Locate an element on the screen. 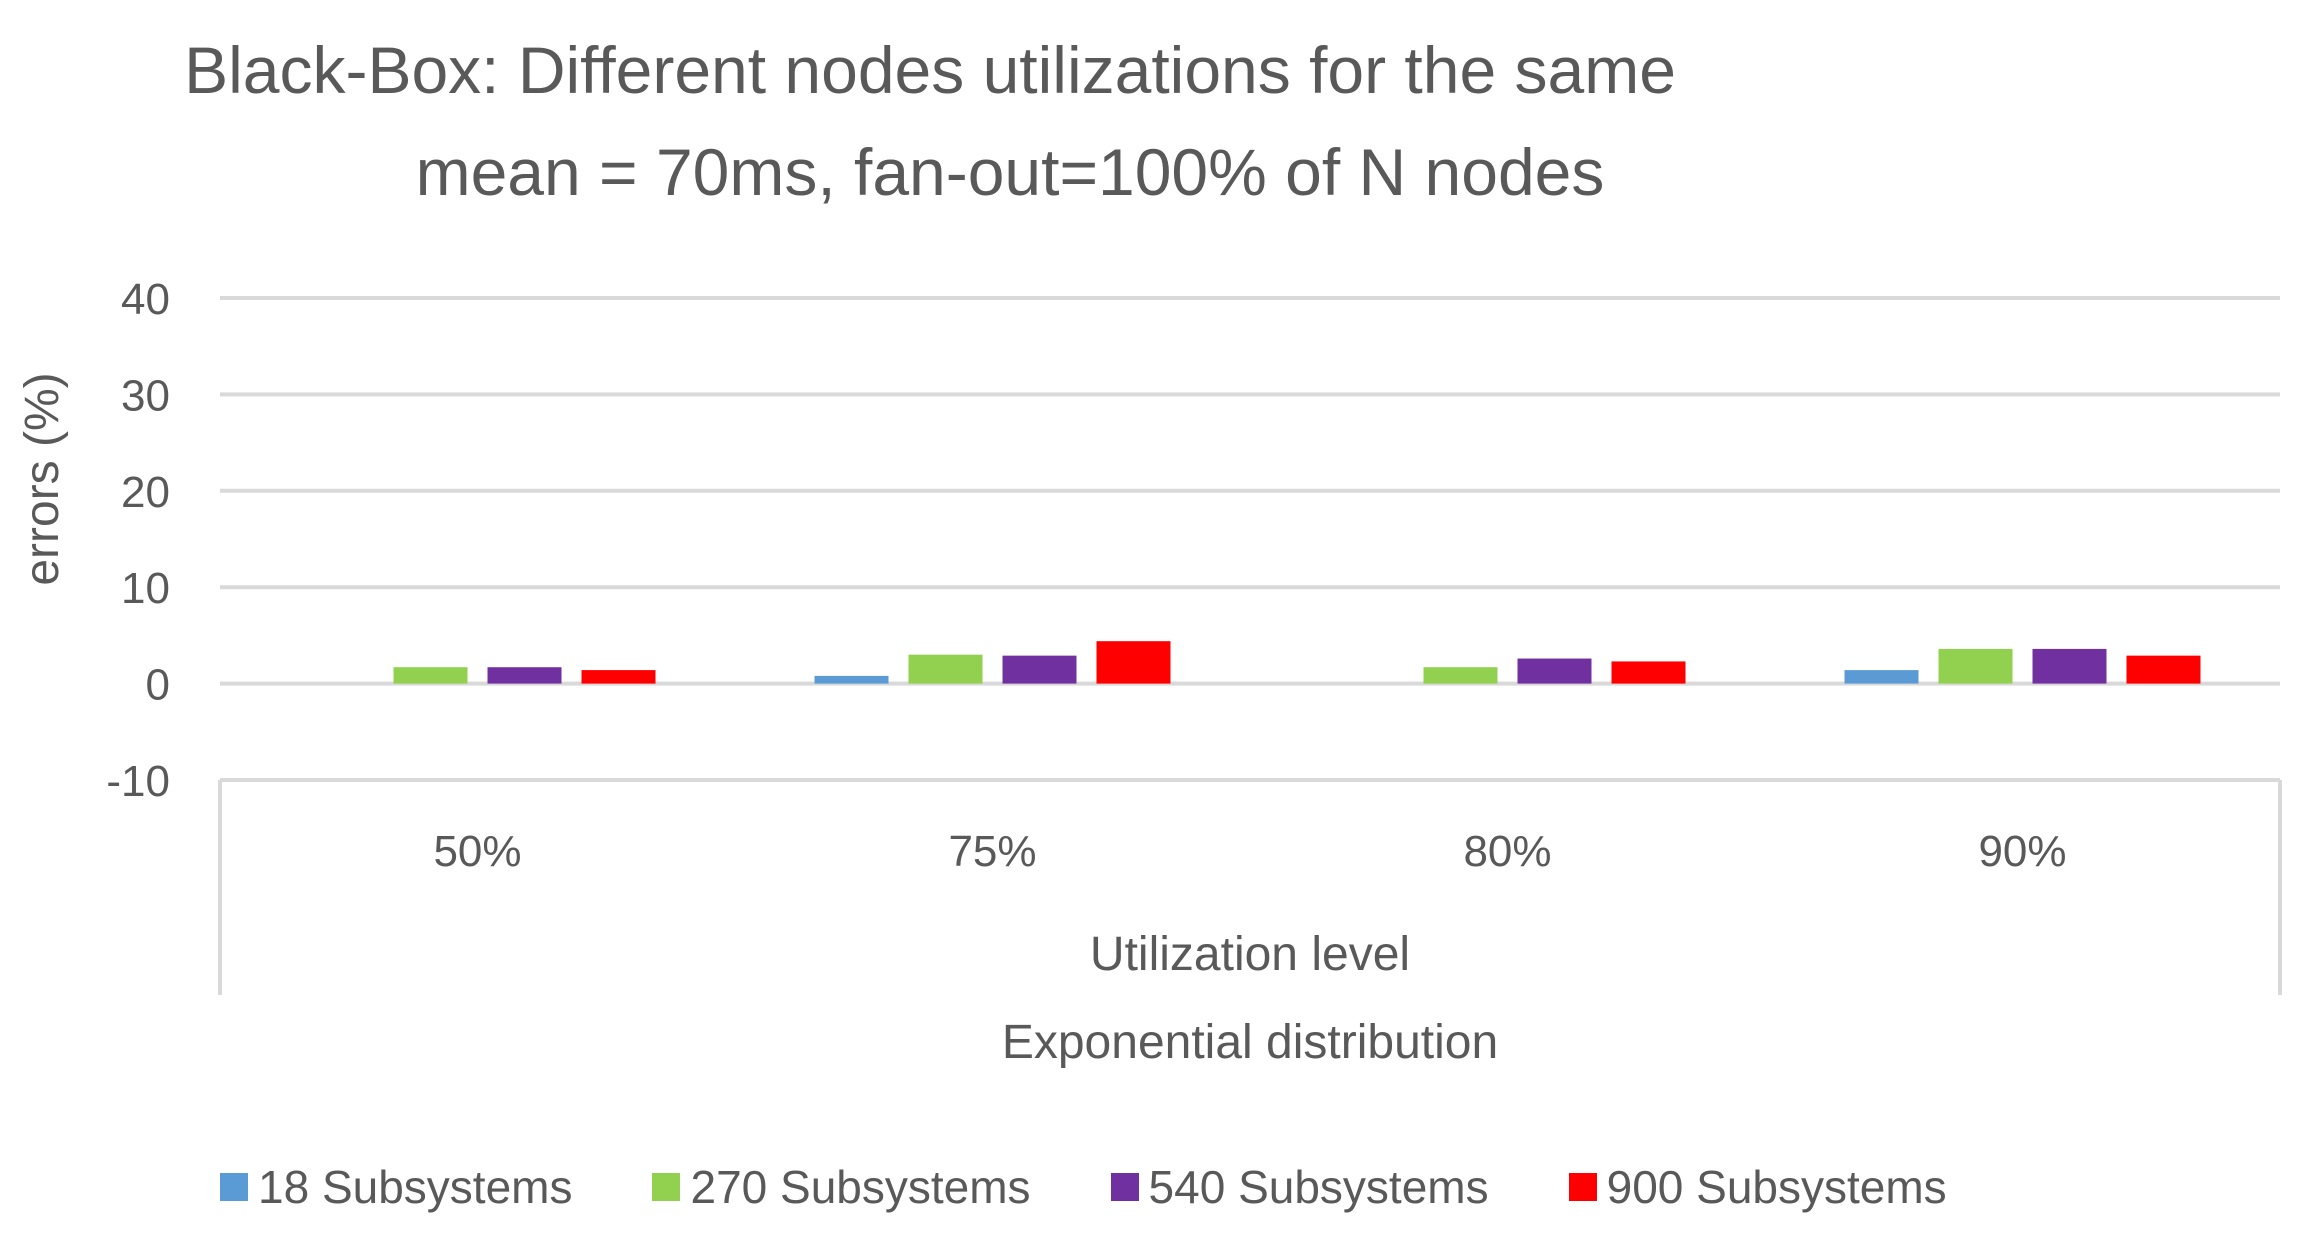 This screenshot has width=2299, height=1248. x-tick-label: 50% is located at coordinates (477, 851).